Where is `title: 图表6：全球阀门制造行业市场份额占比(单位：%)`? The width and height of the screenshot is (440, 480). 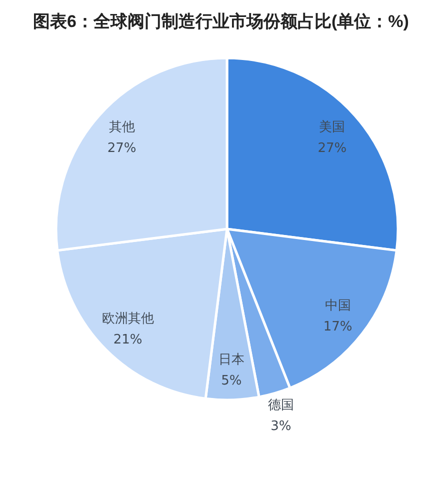
title: 图表6：全球阀门制造行业市场份额占比(单位：%) is located at coordinates (221, 21).